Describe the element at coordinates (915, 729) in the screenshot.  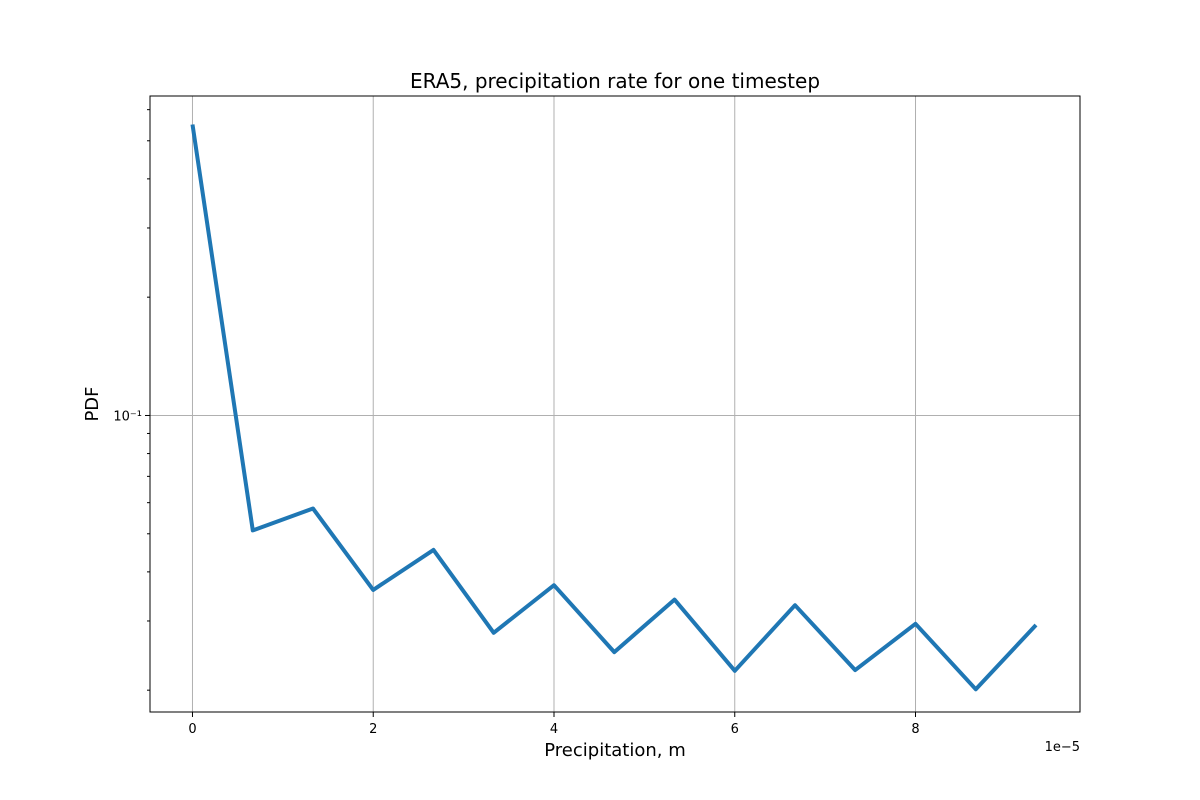
I see `x-tick-label: 8` at that location.